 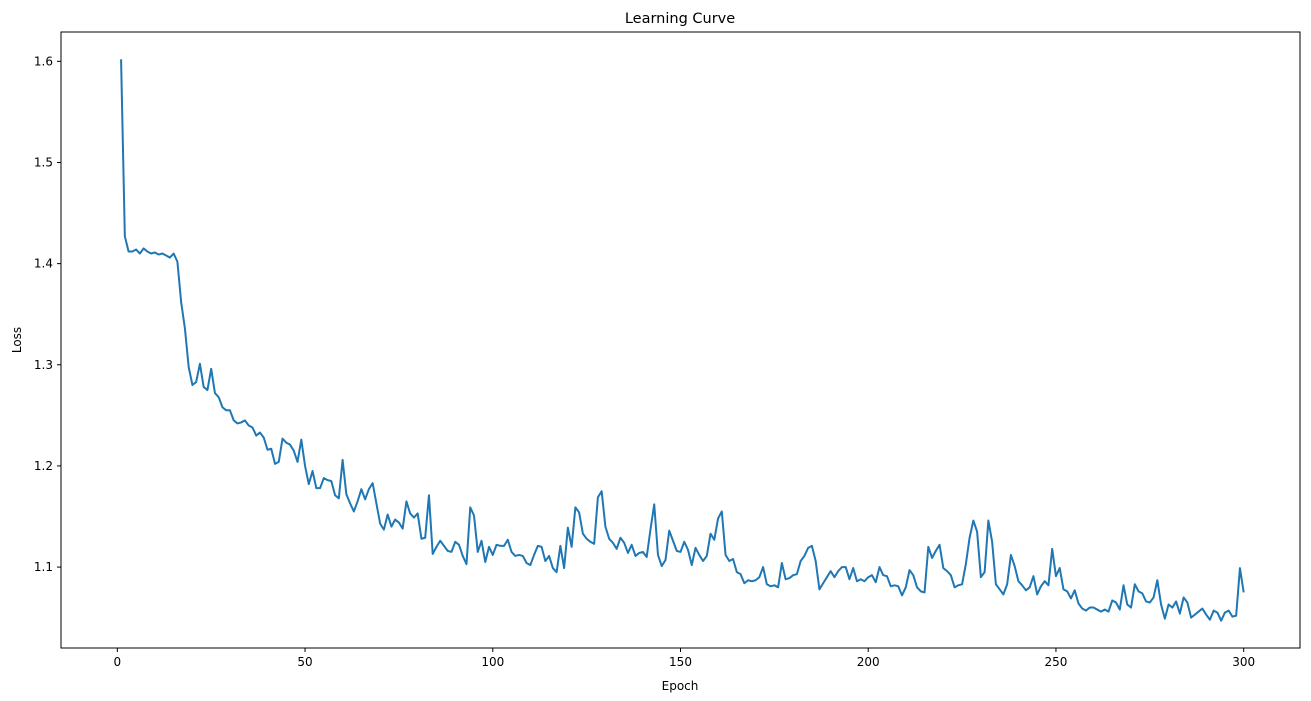 What do you see at coordinates (492, 662) in the screenshot?
I see `x-tick-label: 100` at bounding box center [492, 662].